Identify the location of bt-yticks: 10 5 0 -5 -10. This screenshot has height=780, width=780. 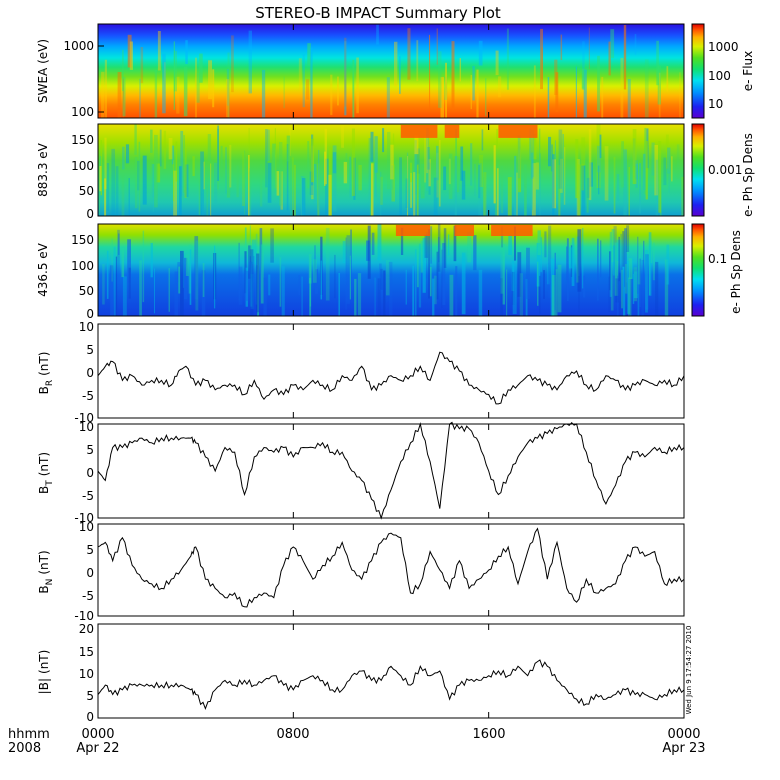
(84, 472).